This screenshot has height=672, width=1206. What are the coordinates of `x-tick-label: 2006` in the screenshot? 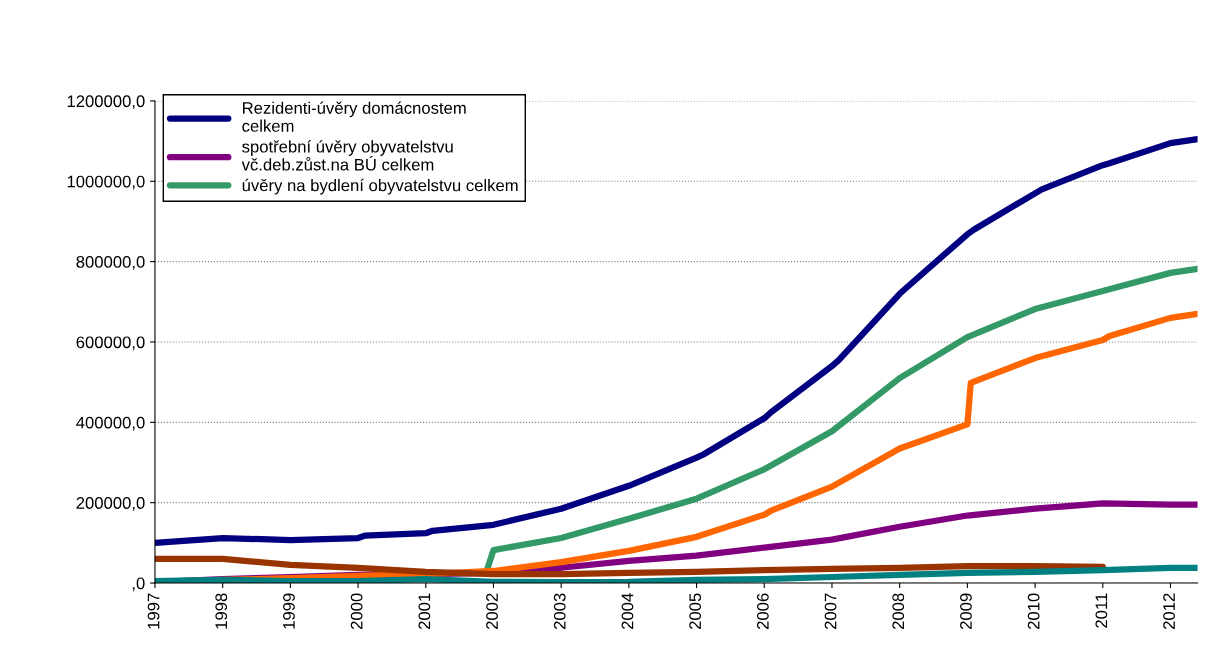 It's located at (762, 611).